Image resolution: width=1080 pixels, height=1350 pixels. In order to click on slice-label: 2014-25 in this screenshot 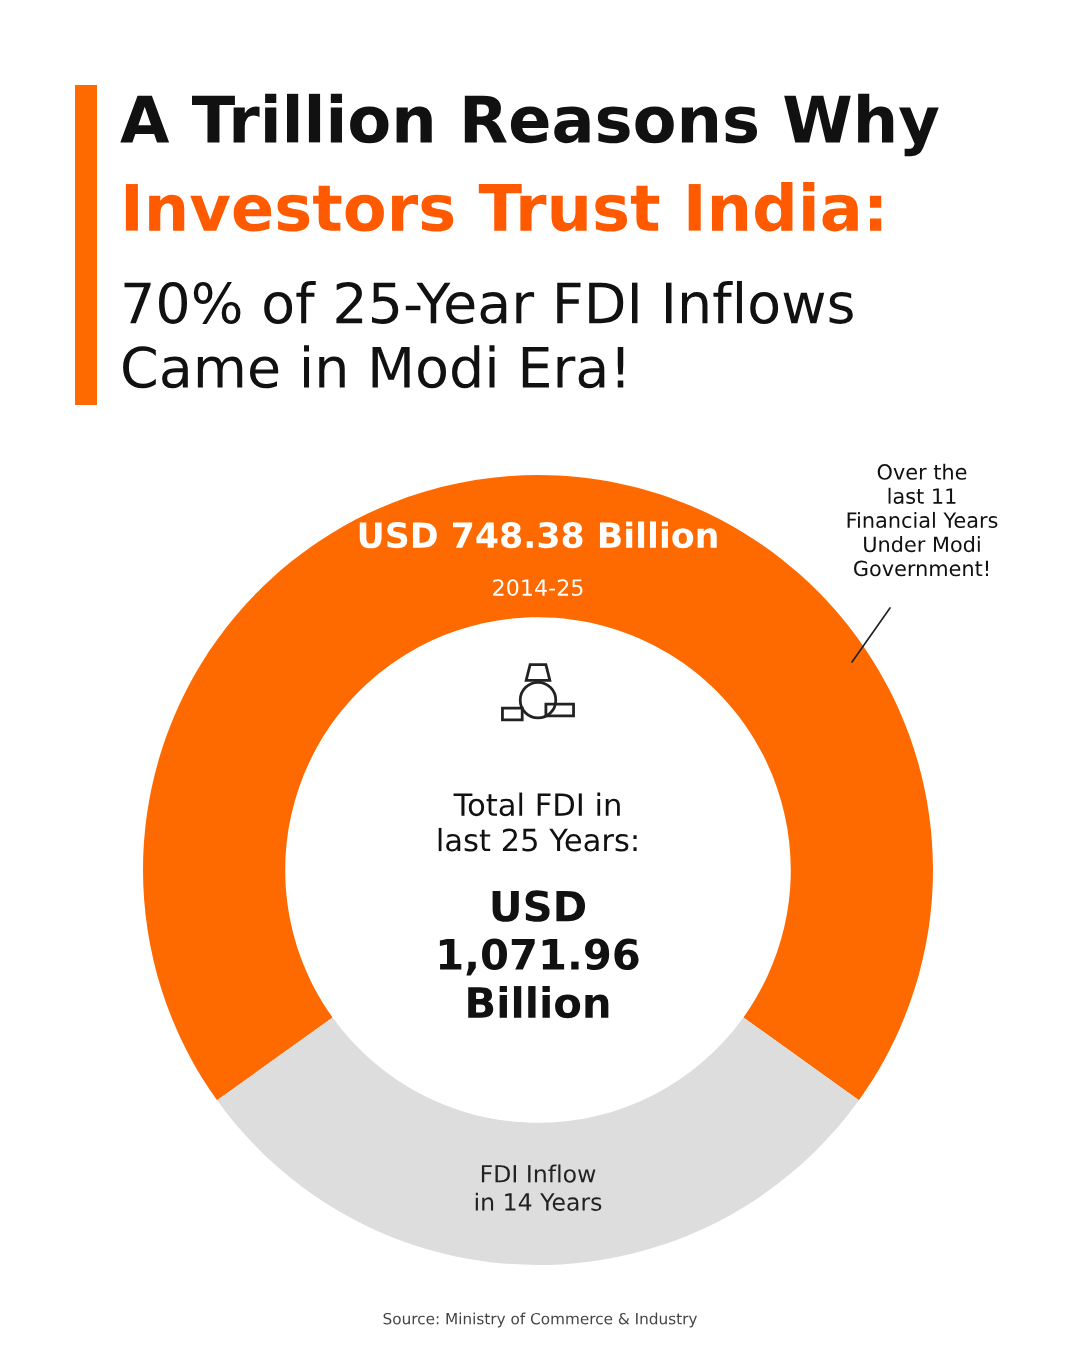, I will do `click(538, 587)`.